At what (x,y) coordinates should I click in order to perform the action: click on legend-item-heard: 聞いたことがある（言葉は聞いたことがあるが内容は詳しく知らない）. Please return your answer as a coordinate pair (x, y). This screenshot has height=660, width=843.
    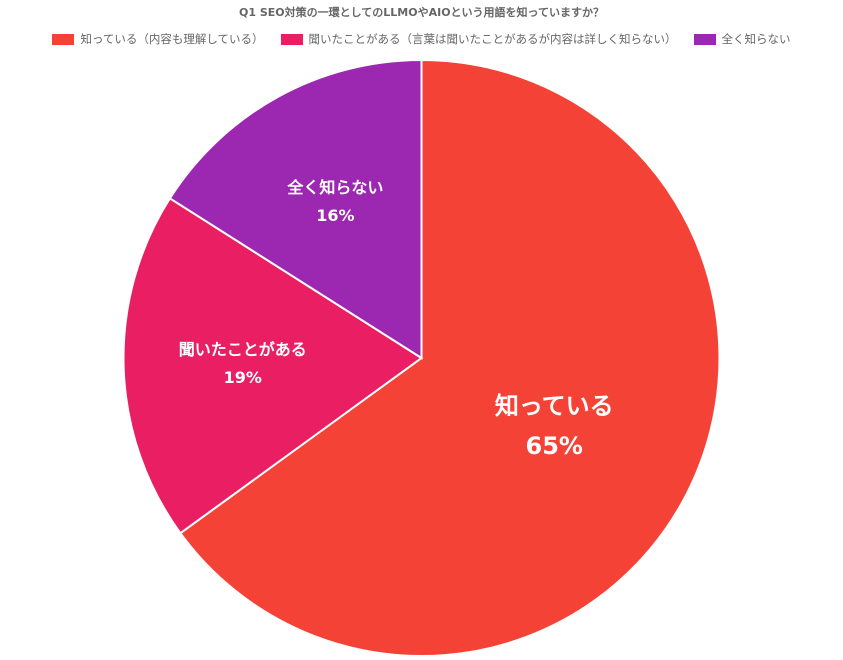
    Looking at the image, I should click on (478, 39).